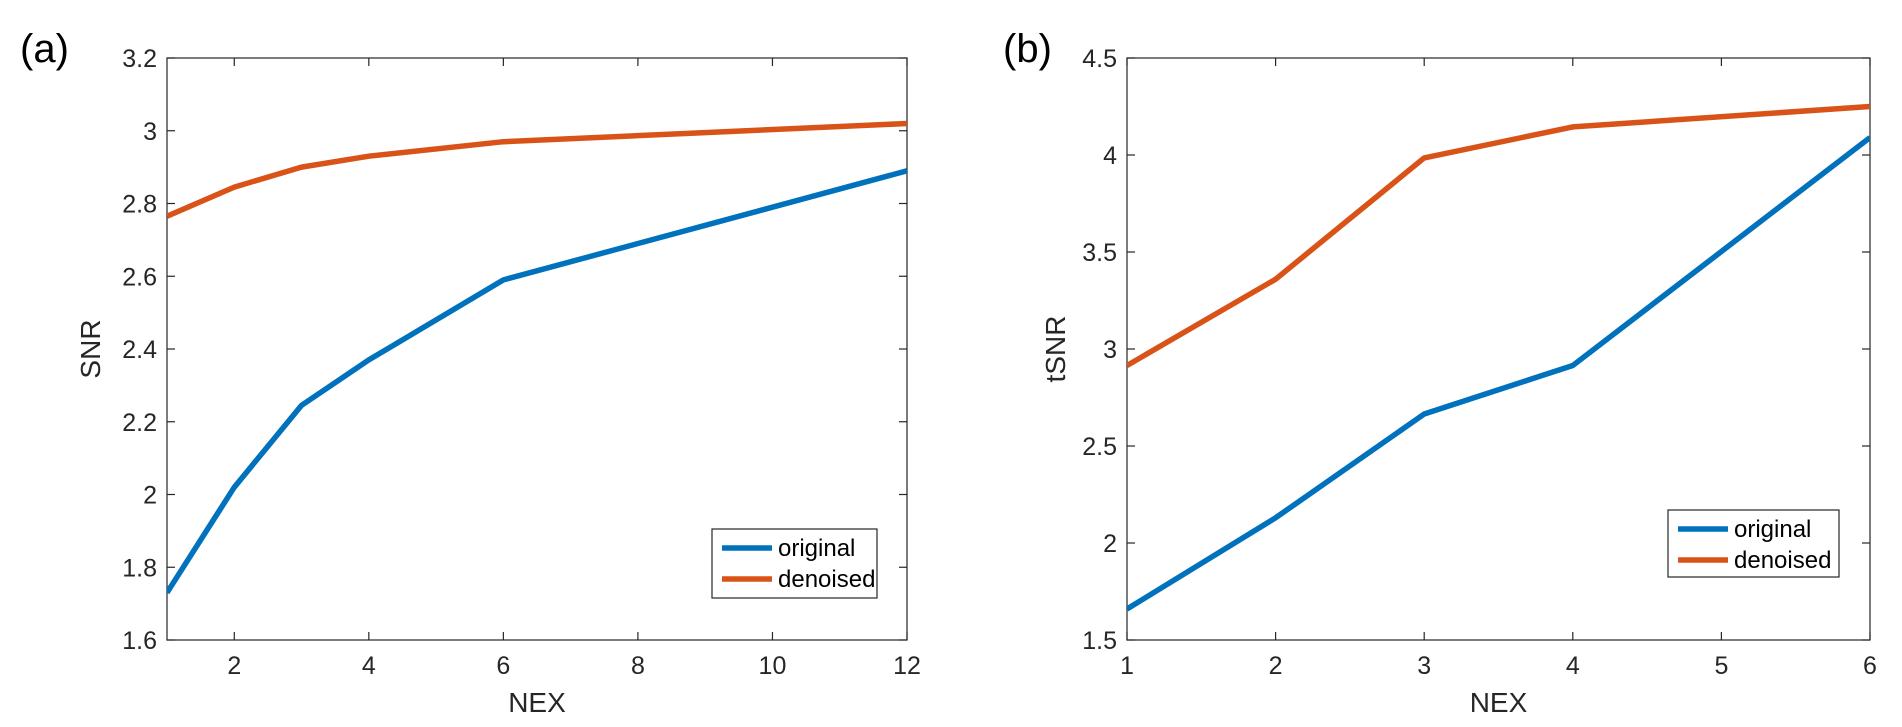 Image resolution: width=1902 pixels, height=727 pixels. Describe the element at coordinates (1870, 666) in the screenshot. I see `panel-b-xtick-label: 6` at that location.